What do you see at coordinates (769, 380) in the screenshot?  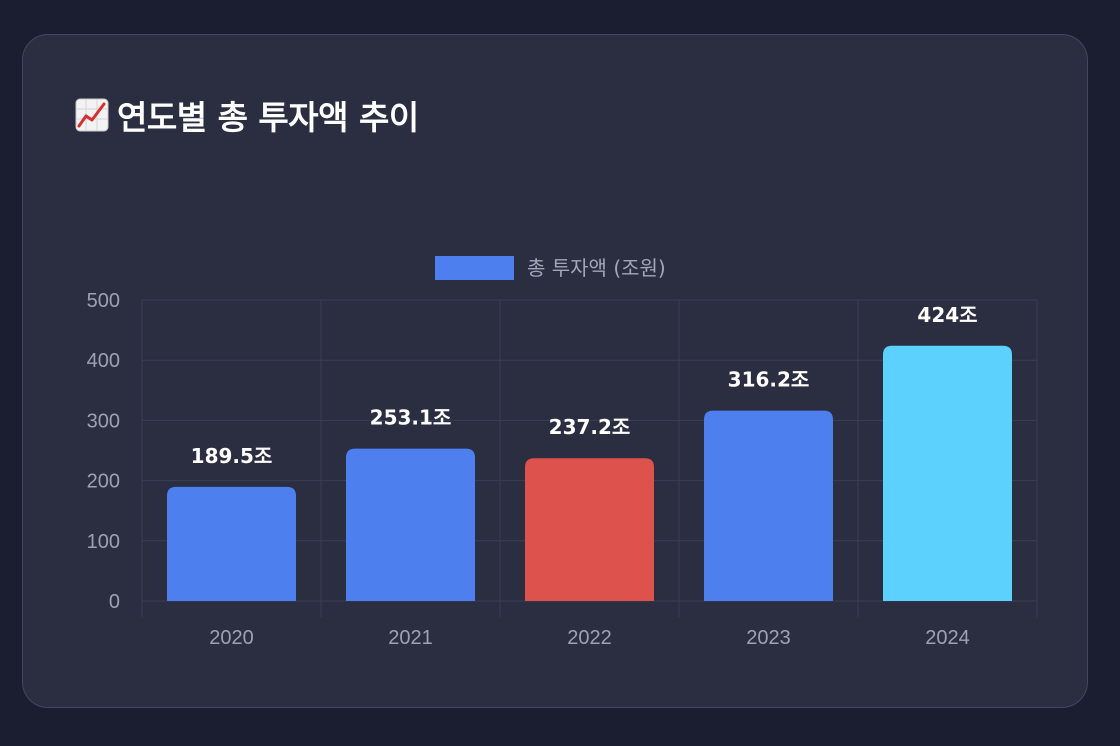 I see `data-label-2023: 316.2조` at bounding box center [769, 380].